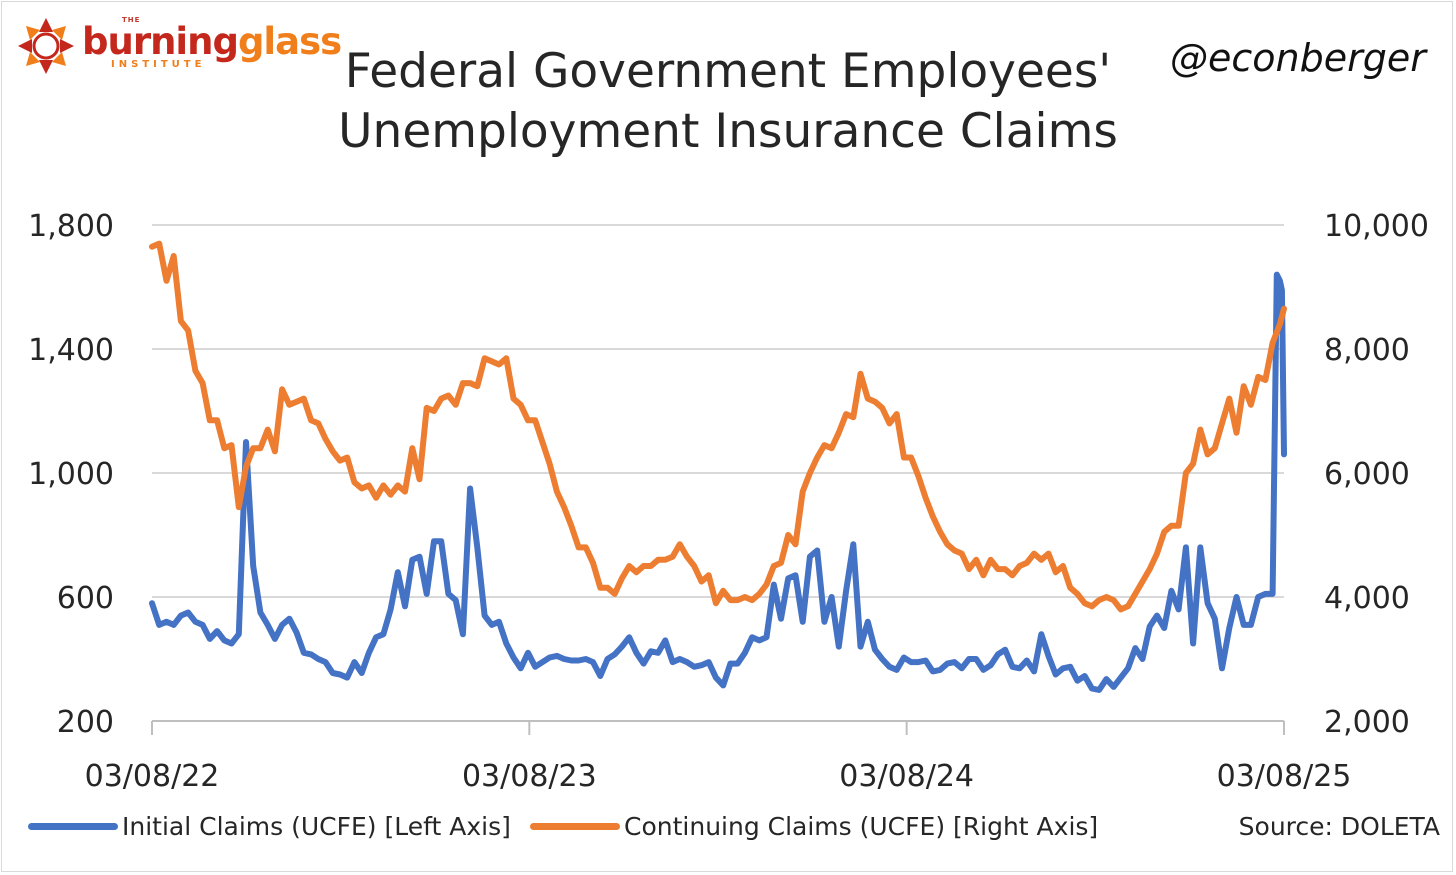  I want to click on legend-item-continuing-claims: Continuing Claims (UCFE) [Right Axis], so click(814, 826).